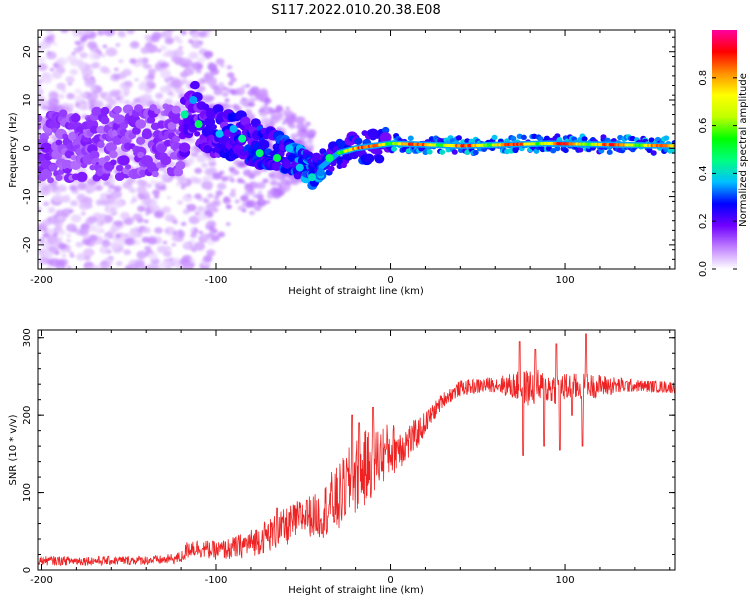 This screenshot has width=750, height=600. What do you see at coordinates (743, 150) in the screenshot?
I see `colorbar-label: Normalized spectral amplitude` at bounding box center [743, 150].